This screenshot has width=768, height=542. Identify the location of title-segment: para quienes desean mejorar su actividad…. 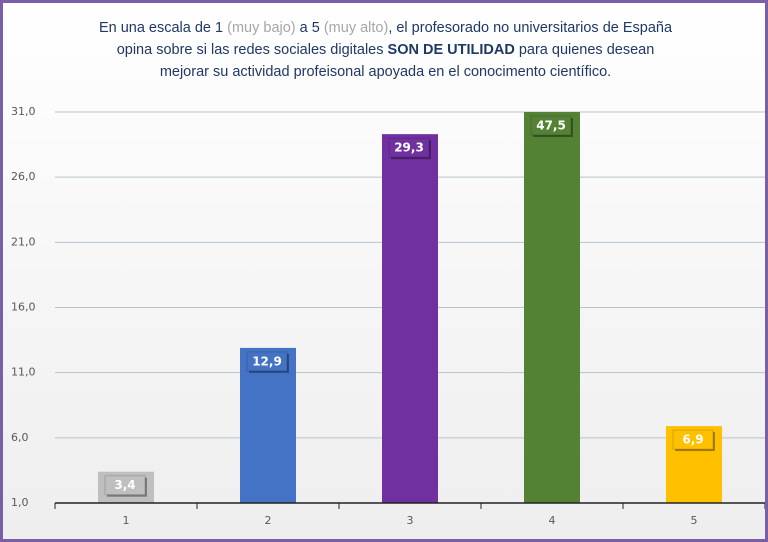
(407, 61).